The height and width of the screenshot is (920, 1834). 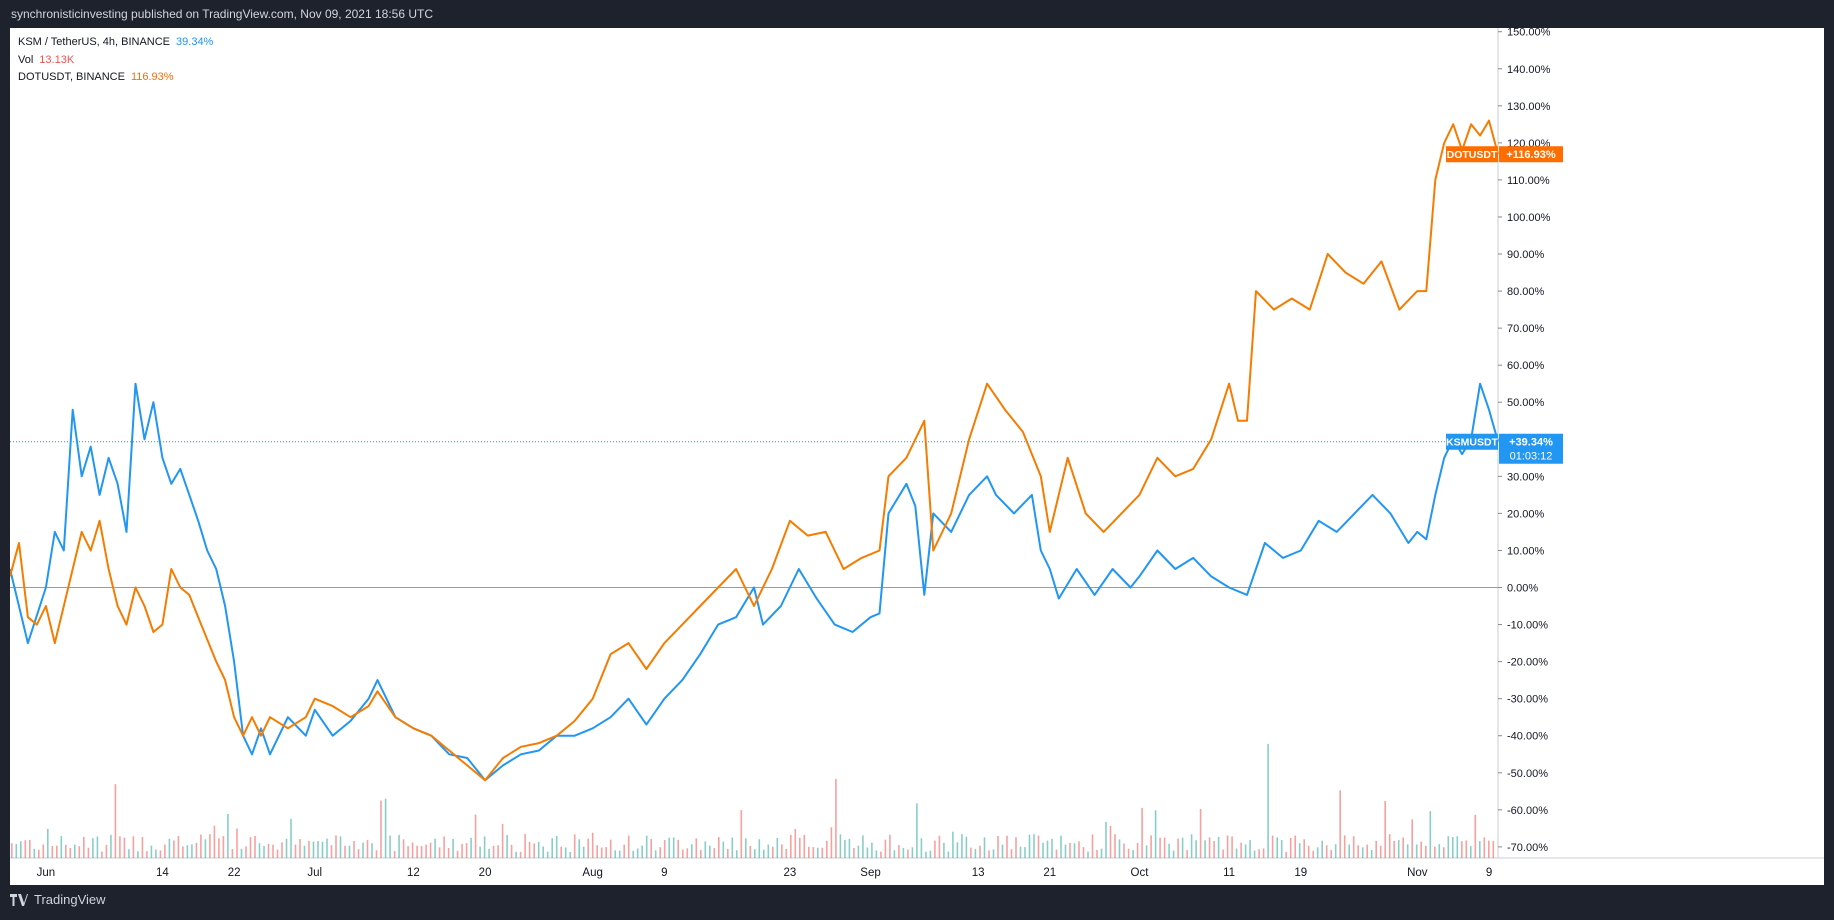 What do you see at coordinates (1529, 70) in the screenshot?
I see `y-tick-label: 140.00%` at bounding box center [1529, 70].